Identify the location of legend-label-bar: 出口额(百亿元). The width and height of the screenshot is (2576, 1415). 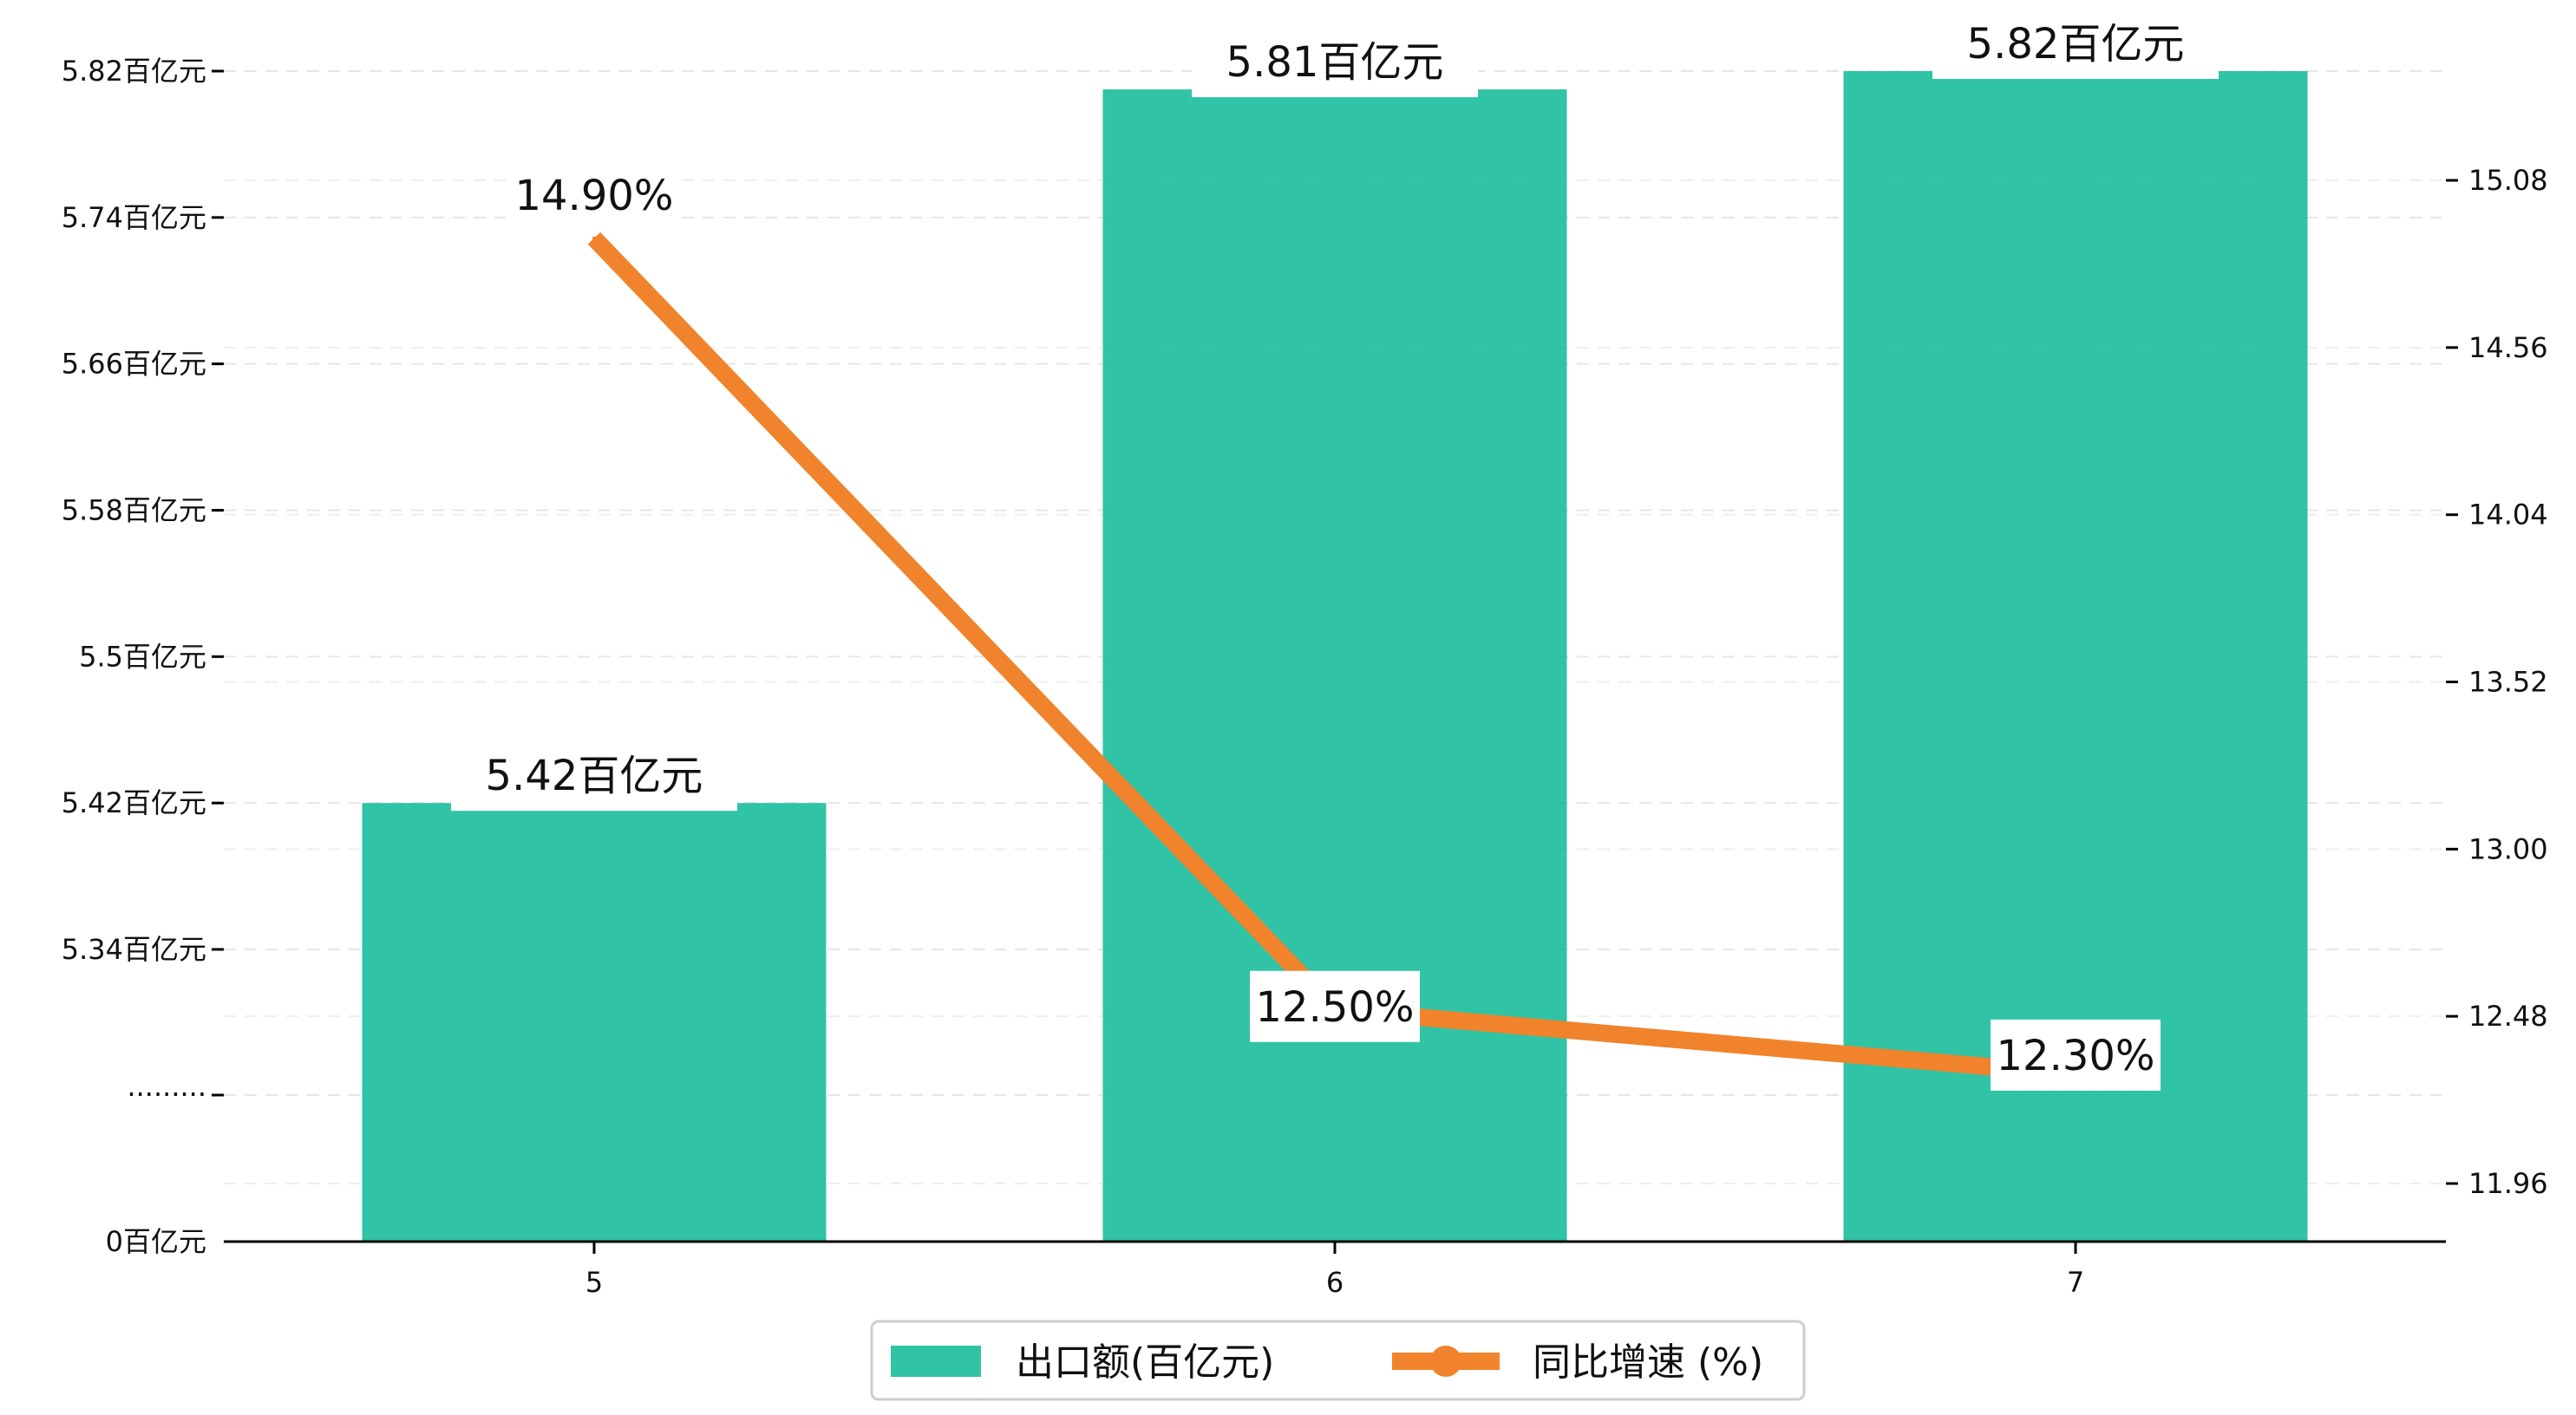
(1145, 1362).